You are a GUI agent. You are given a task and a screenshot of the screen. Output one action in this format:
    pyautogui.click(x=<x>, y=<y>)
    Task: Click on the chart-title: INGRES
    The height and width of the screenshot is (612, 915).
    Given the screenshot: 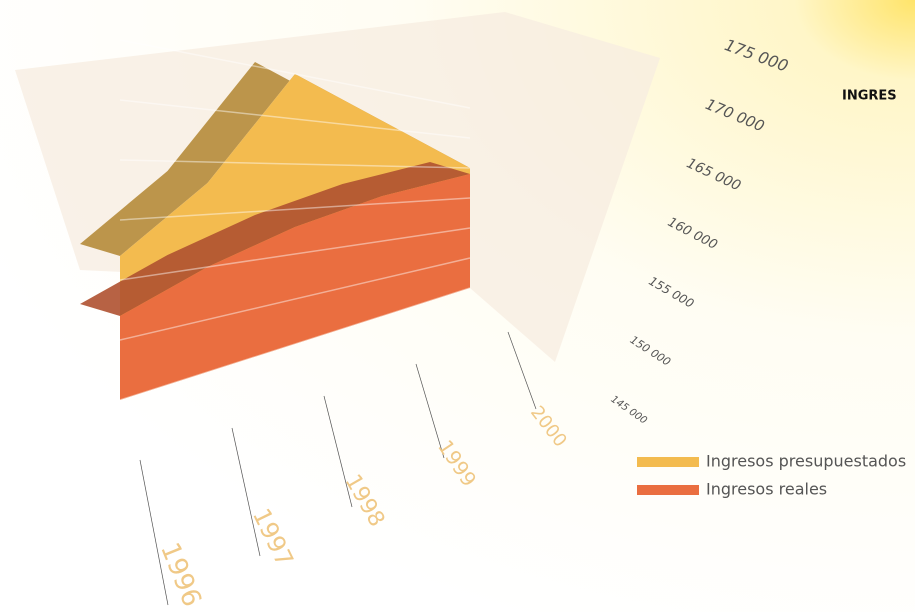 What is the action you would take?
    pyautogui.click(x=869, y=96)
    